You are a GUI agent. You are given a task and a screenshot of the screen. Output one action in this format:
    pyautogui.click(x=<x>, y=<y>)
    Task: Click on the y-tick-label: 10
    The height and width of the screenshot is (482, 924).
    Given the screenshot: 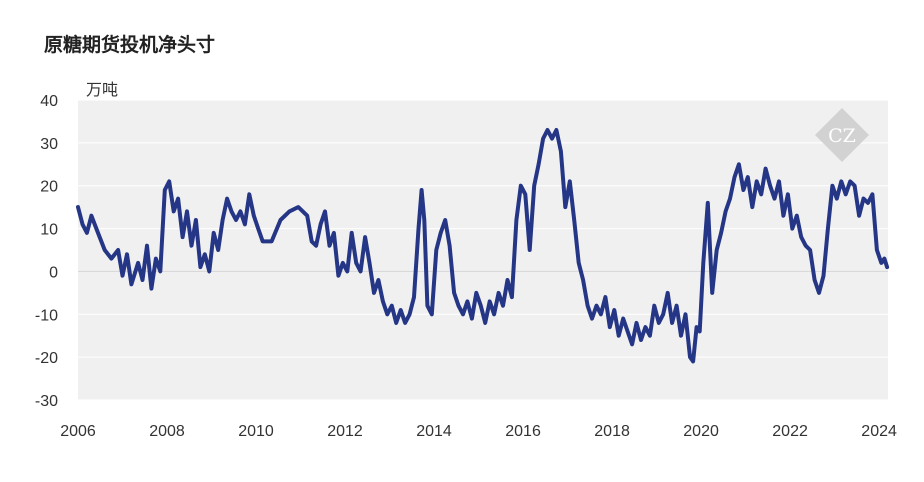 What is the action you would take?
    pyautogui.click(x=49, y=230)
    